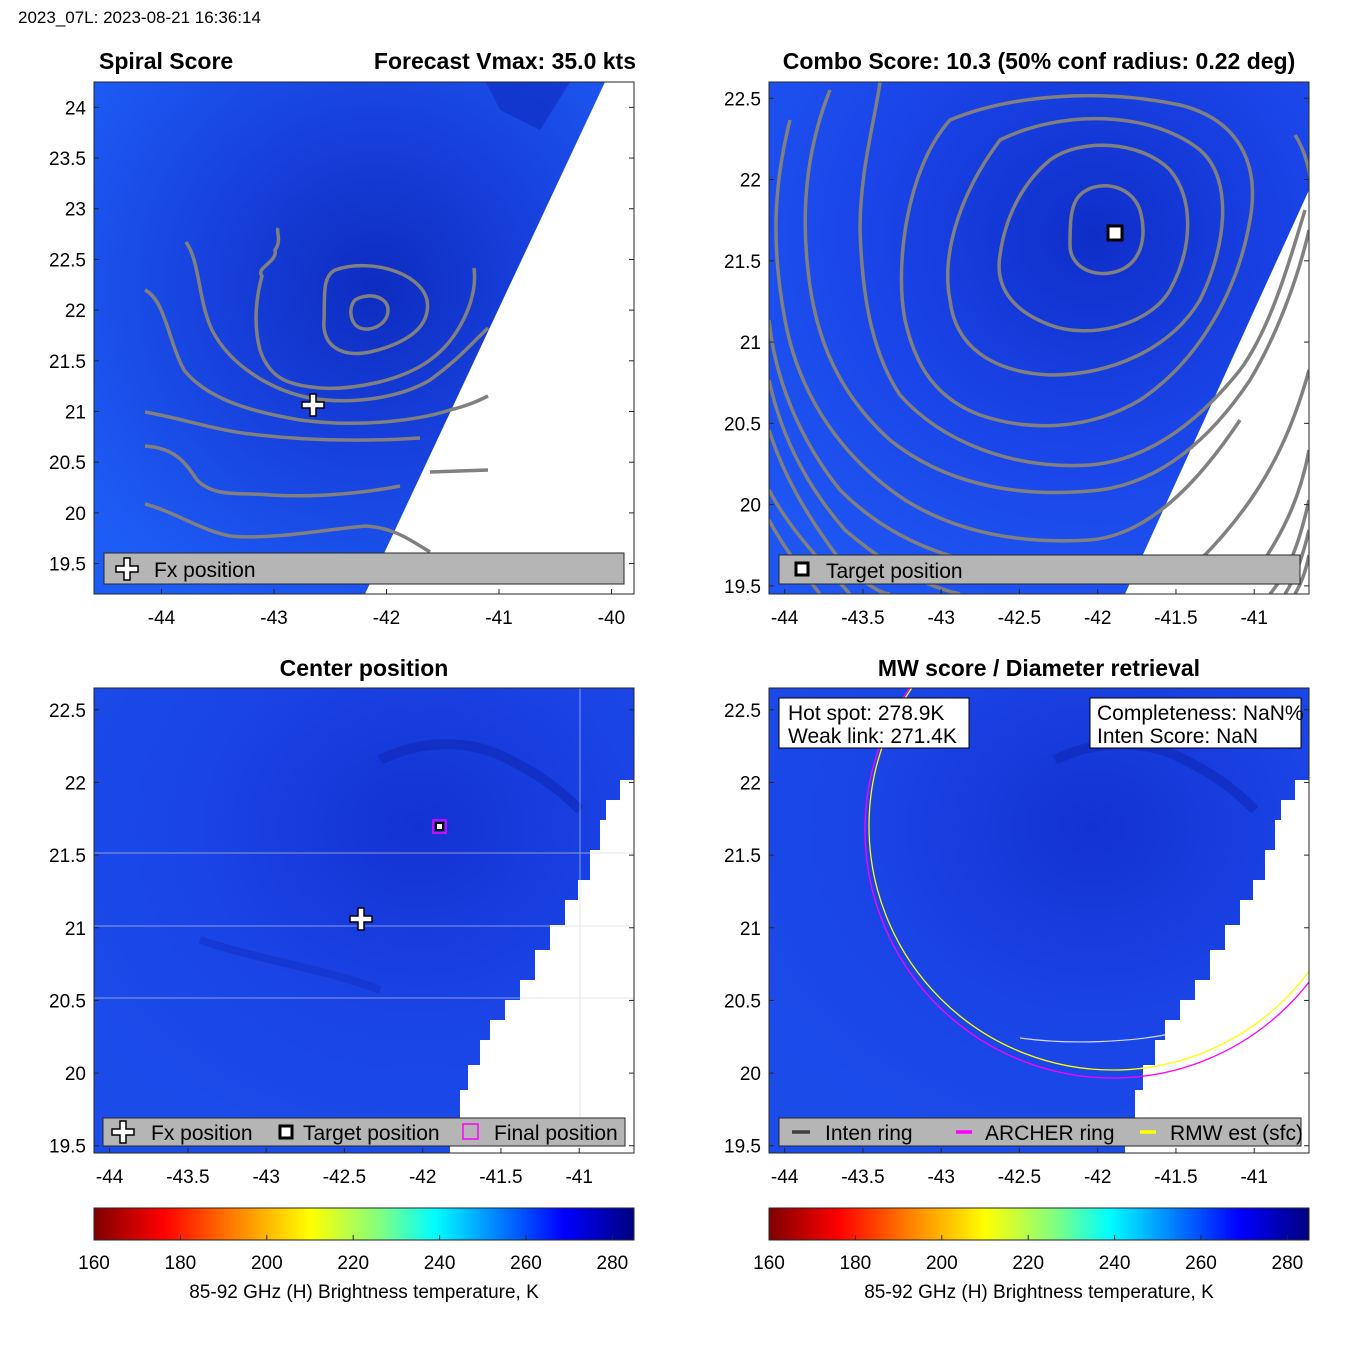  Describe the element at coordinates (613, 1263) in the screenshot. I see `colorbar-tick-label: 280` at that location.